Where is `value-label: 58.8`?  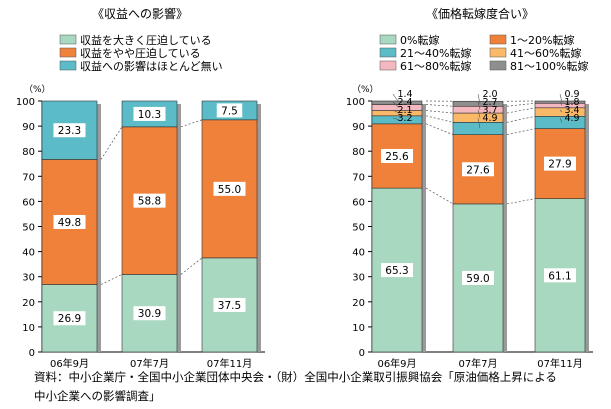 value-label: 58.8 is located at coordinates (149, 202).